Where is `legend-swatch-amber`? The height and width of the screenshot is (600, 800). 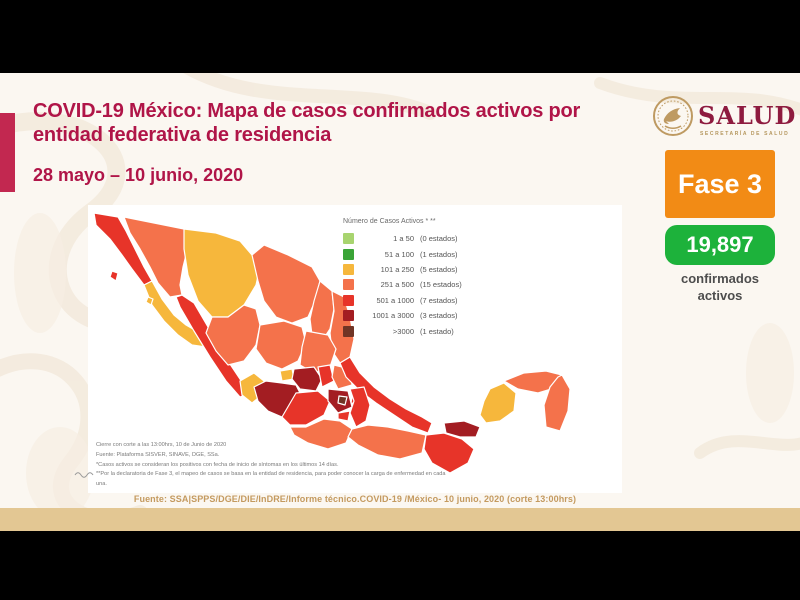
legend-swatch-amber is located at coordinates (348, 269).